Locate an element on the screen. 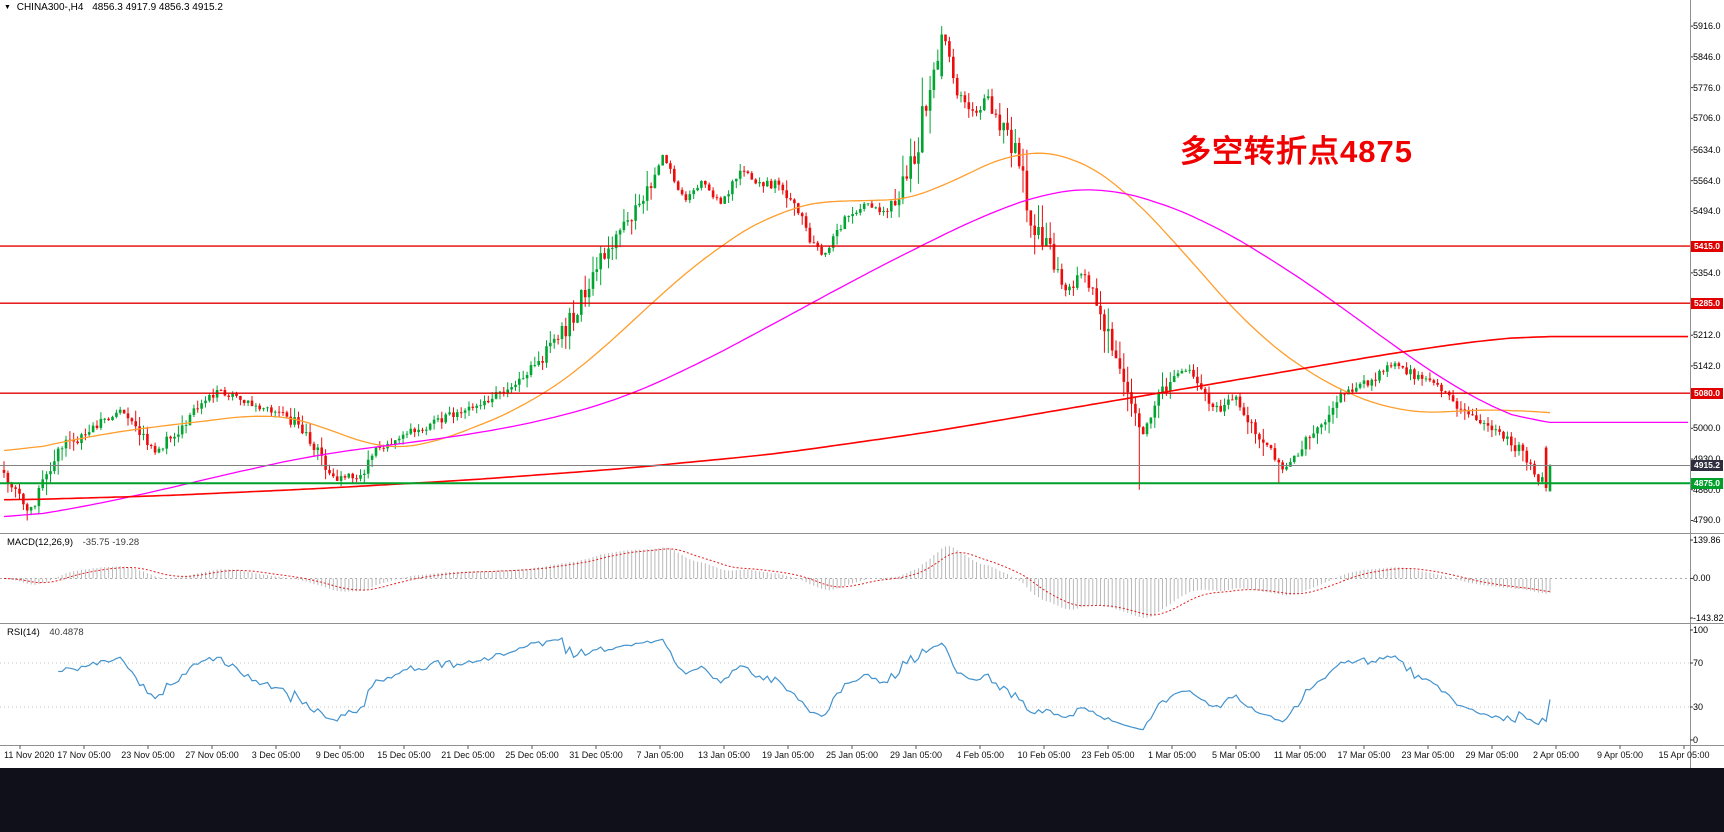 The width and height of the screenshot is (1724, 832). time-axis-label: 7 Jan 05:00 is located at coordinates (660, 755).